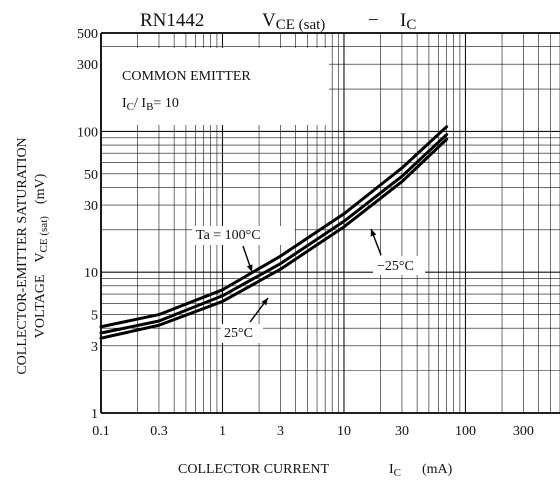  What do you see at coordinates (44, 234) in the screenshot?
I see `y-sym-sub: CE (sat)` at bounding box center [44, 234].